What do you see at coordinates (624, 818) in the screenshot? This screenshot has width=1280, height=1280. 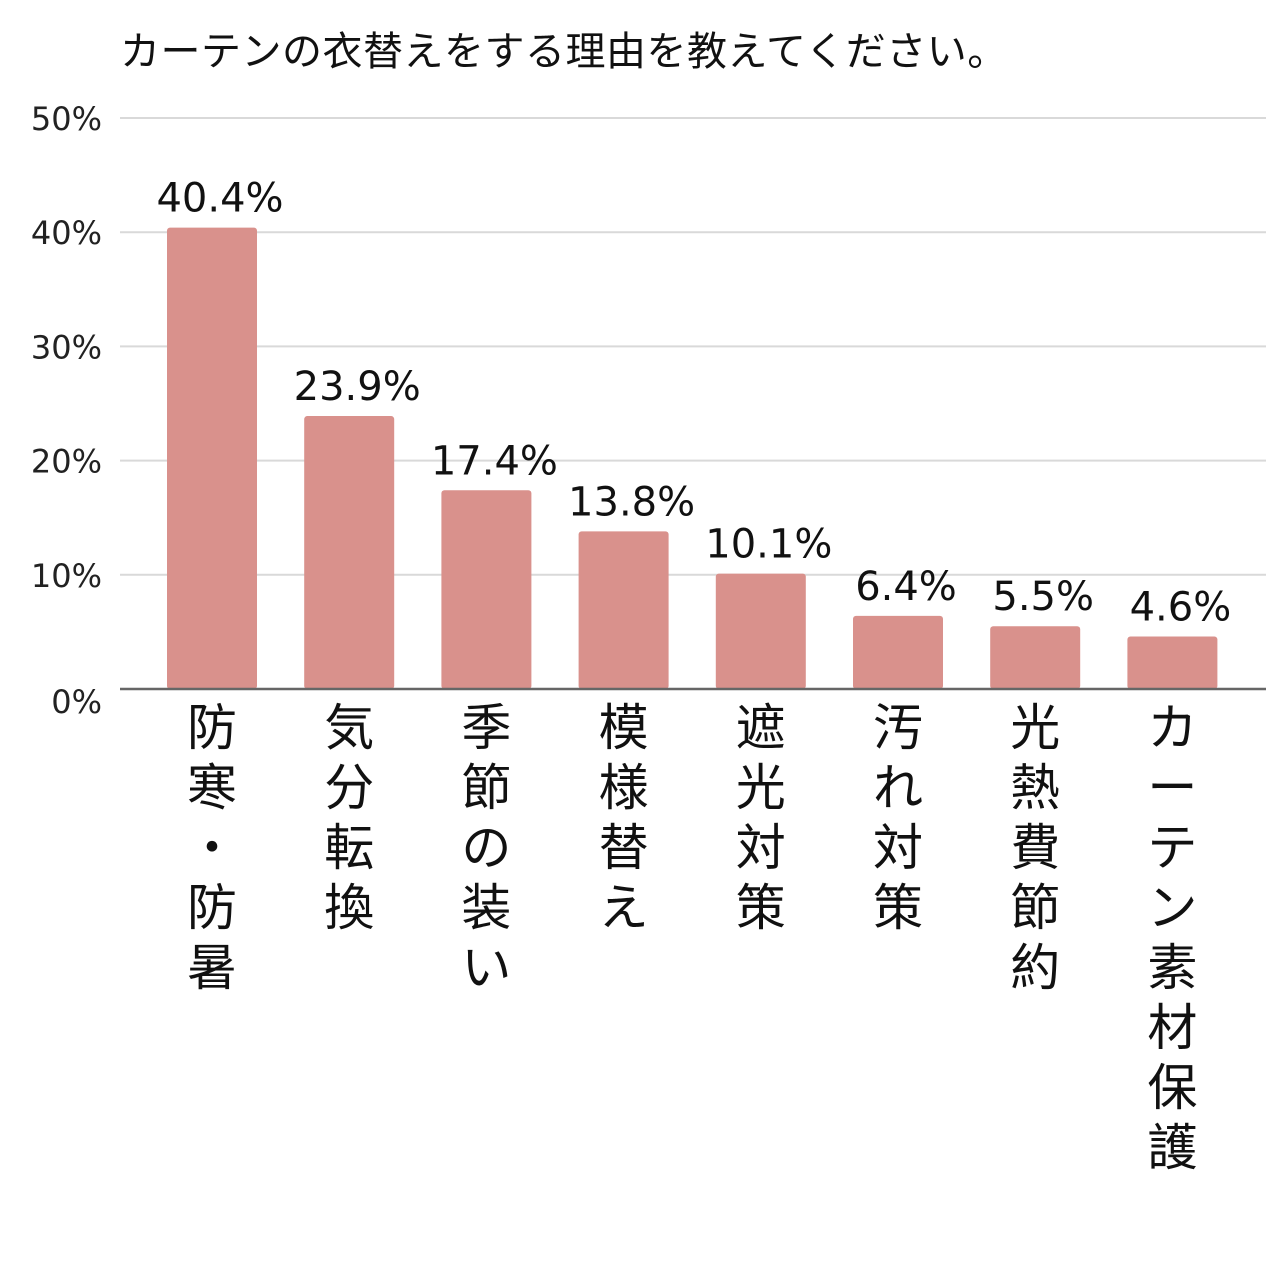 I see `category-label: 模様替え` at bounding box center [624, 818].